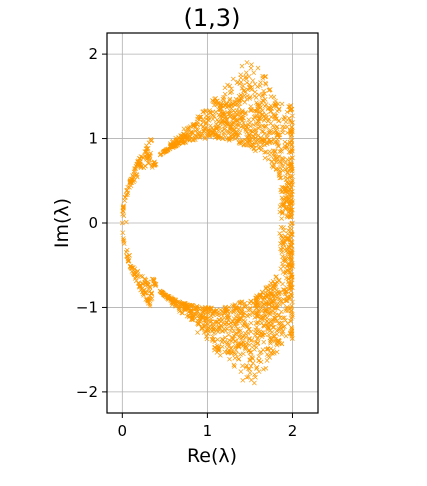  I want to click on data-point-2004, so click(125, 197).